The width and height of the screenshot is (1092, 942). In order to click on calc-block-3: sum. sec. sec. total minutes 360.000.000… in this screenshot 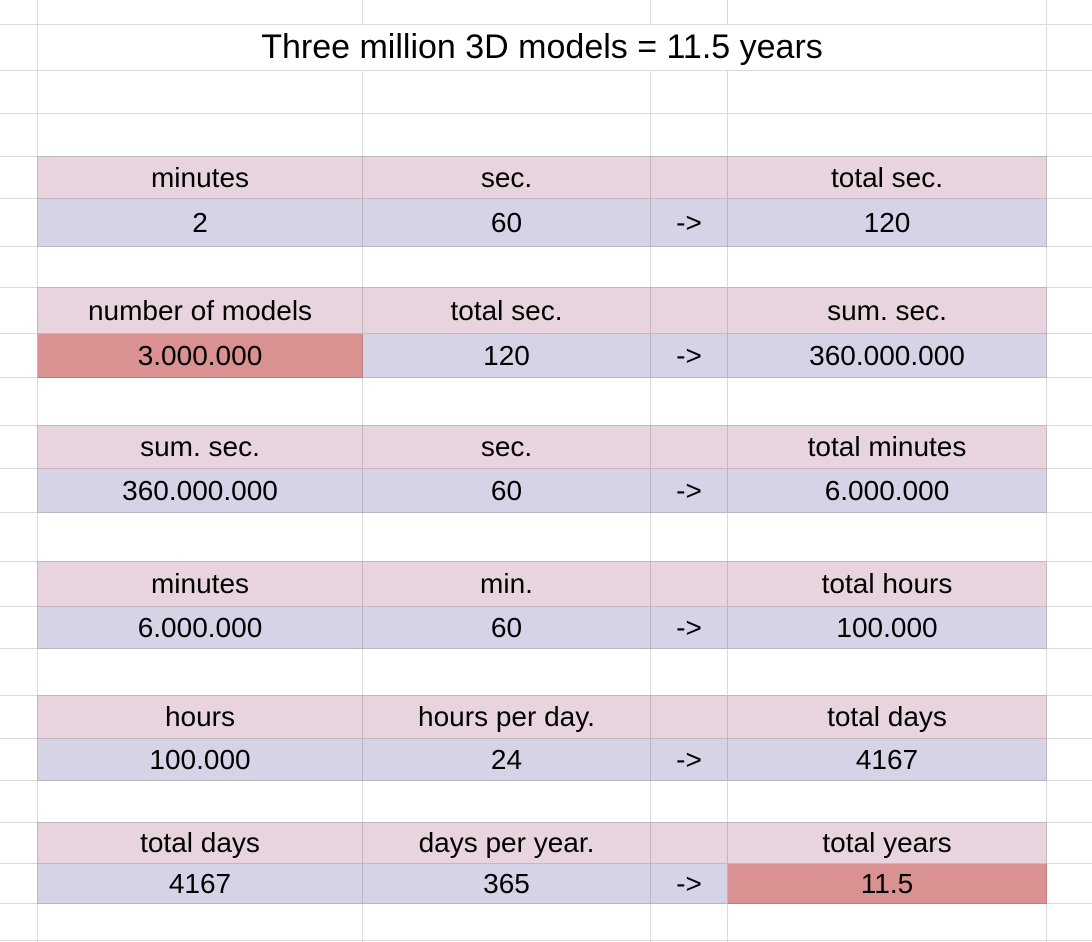, I will do `click(542, 469)`.